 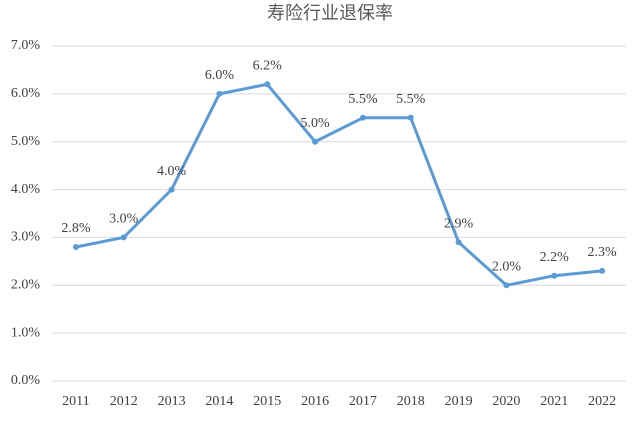 I want to click on x-tick-label: 2014, so click(x=219, y=401).